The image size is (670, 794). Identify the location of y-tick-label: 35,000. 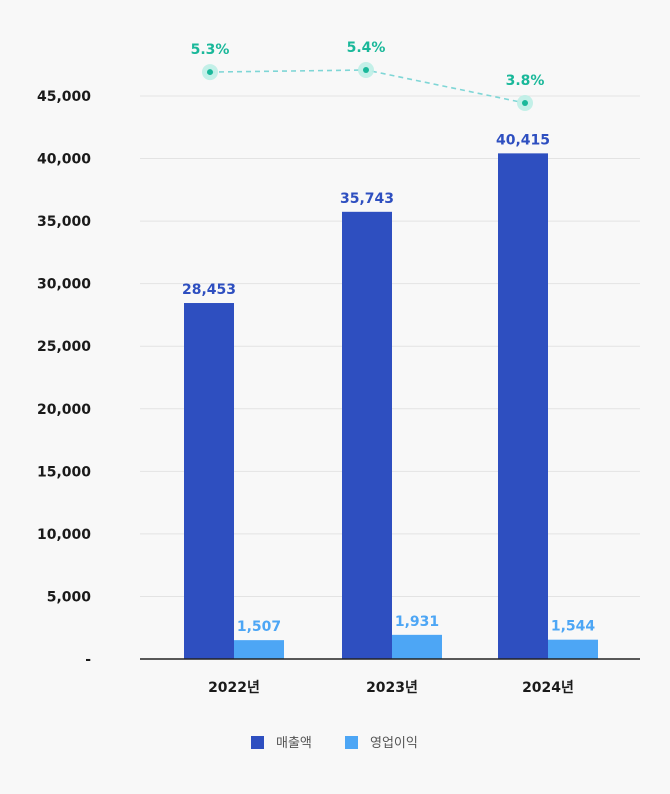
(64, 222).